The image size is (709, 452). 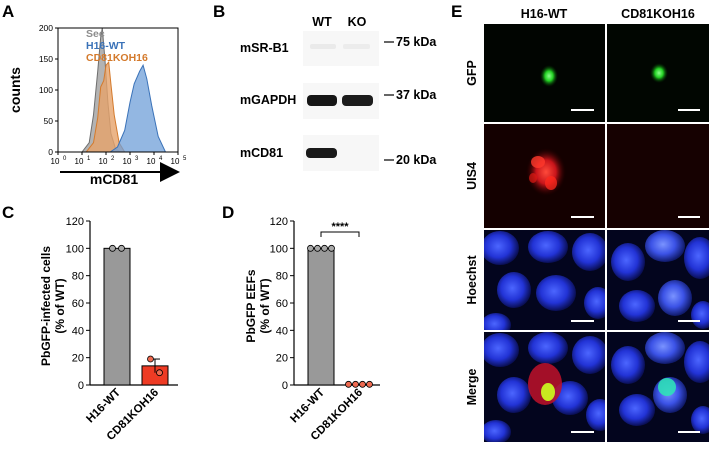 I want to click on panel-a-y-ticks: 0 50 100 150 200, so click(x=48, y=90).